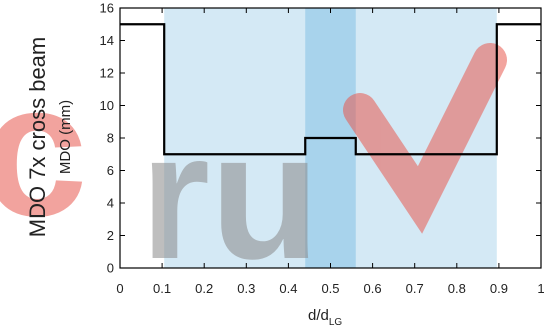 The height and width of the screenshot is (335, 555). What do you see at coordinates (37, 137) in the screenshot?
I see `side-title: MDO 7x cross beam` at bounding box center [37, 137].